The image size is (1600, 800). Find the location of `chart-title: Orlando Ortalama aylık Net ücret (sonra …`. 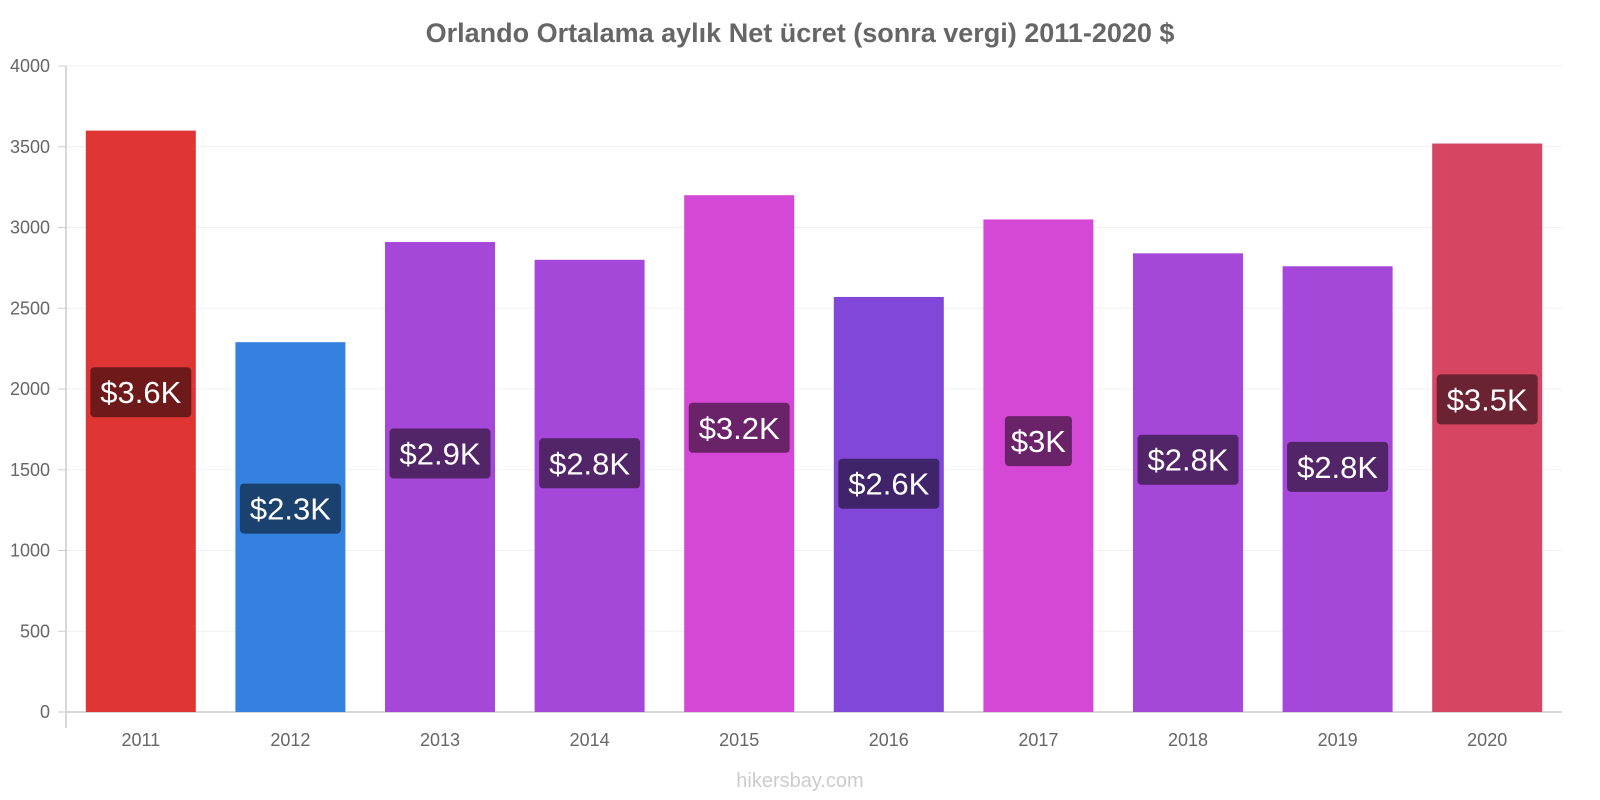

chart-title: Orlando Ortalama aylık Net ücret (sonra … is located at coordinates (800, 33).